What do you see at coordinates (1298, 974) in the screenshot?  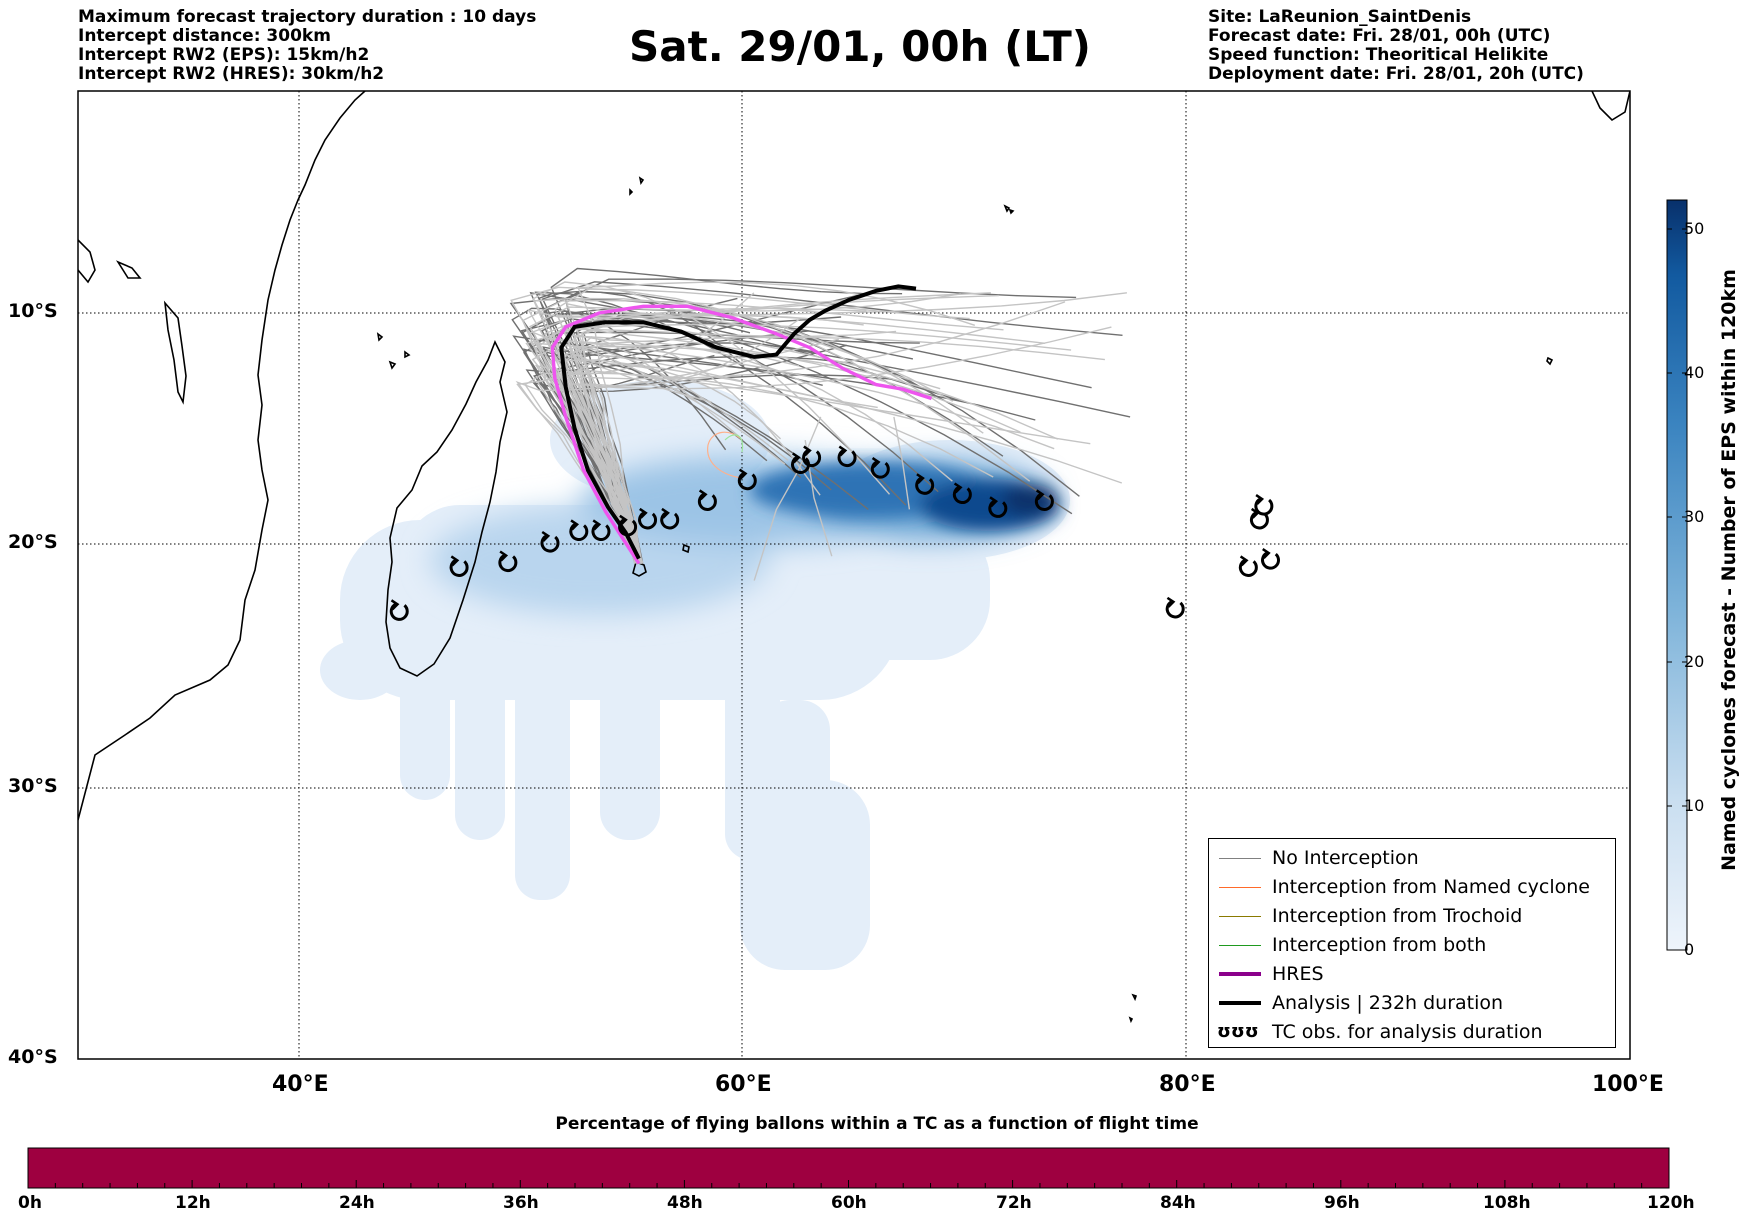 I see `legend-label: HRES` at bounding box center [1298, 974].